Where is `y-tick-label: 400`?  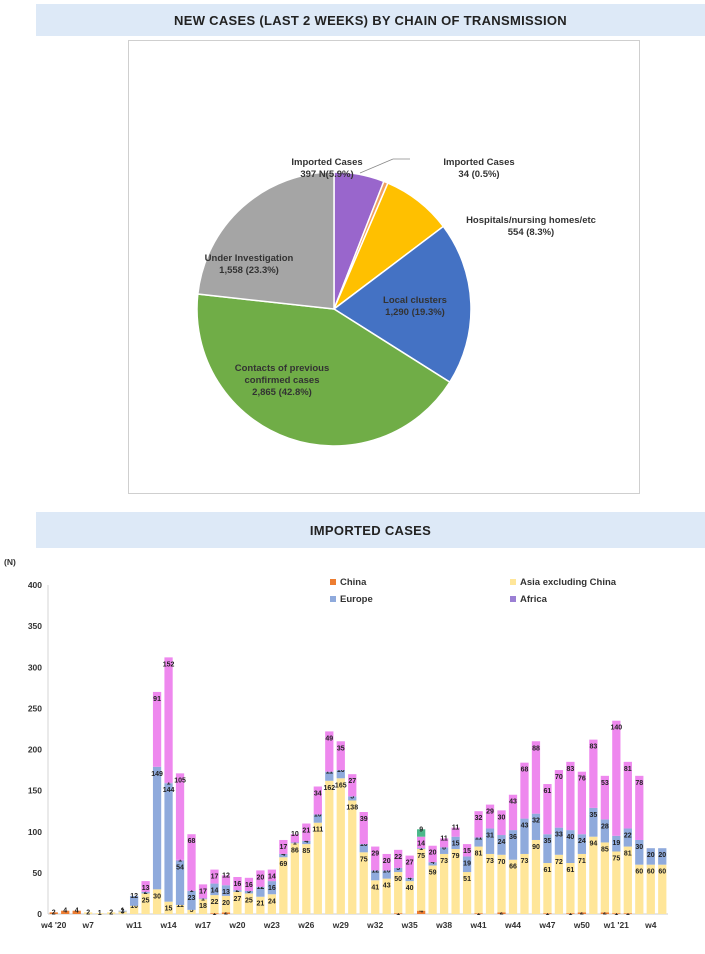
y-tick-label: 400 is located at coordinates (35, 585).